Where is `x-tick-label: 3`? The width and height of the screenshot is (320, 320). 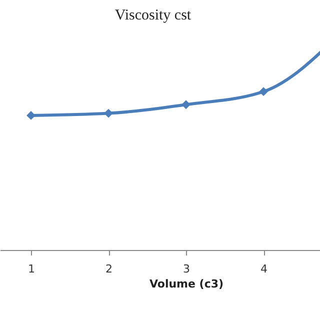
x-tick-label: 3 is located at coordinates (186, 269).